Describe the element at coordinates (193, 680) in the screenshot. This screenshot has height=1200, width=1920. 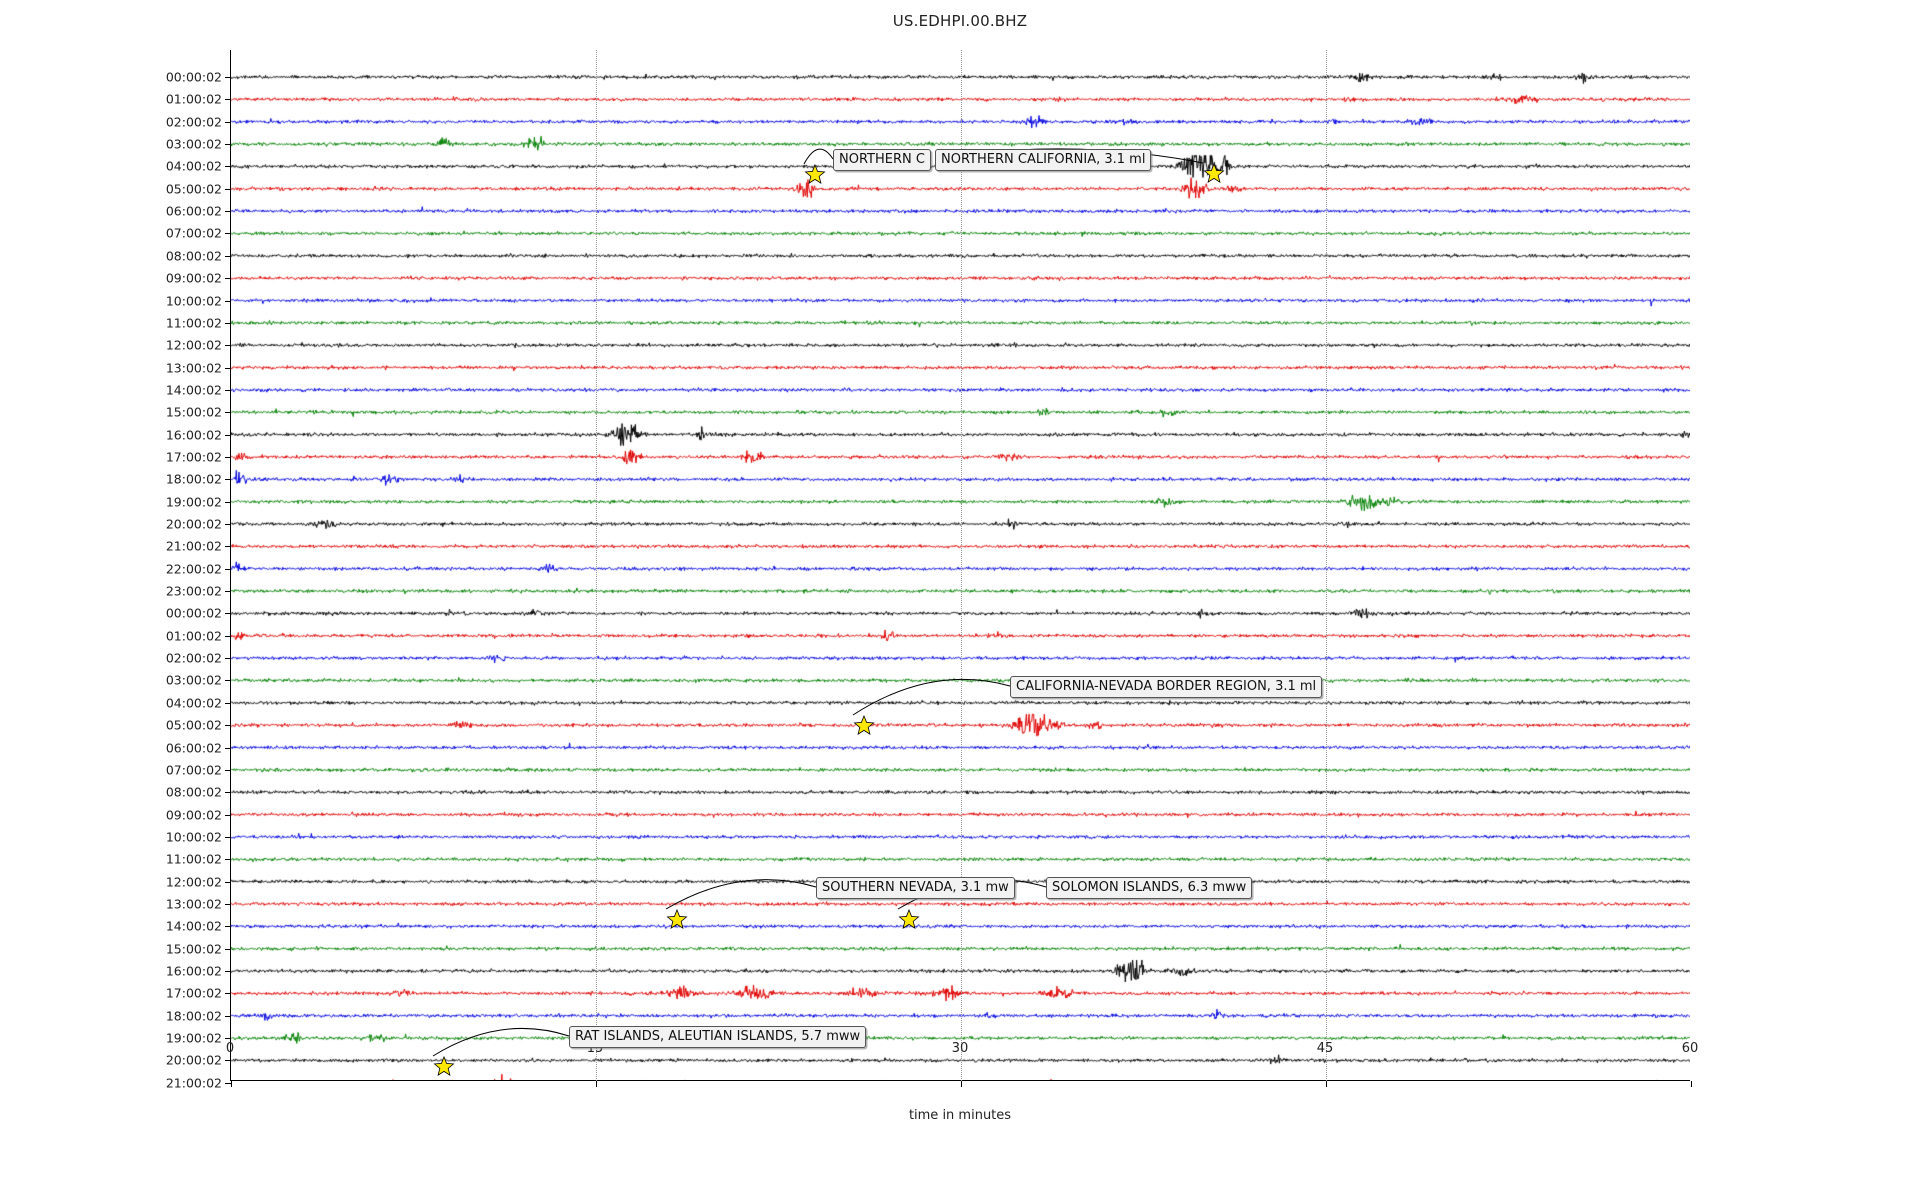
I see `y-tick-label: 03:00:02` at that location.